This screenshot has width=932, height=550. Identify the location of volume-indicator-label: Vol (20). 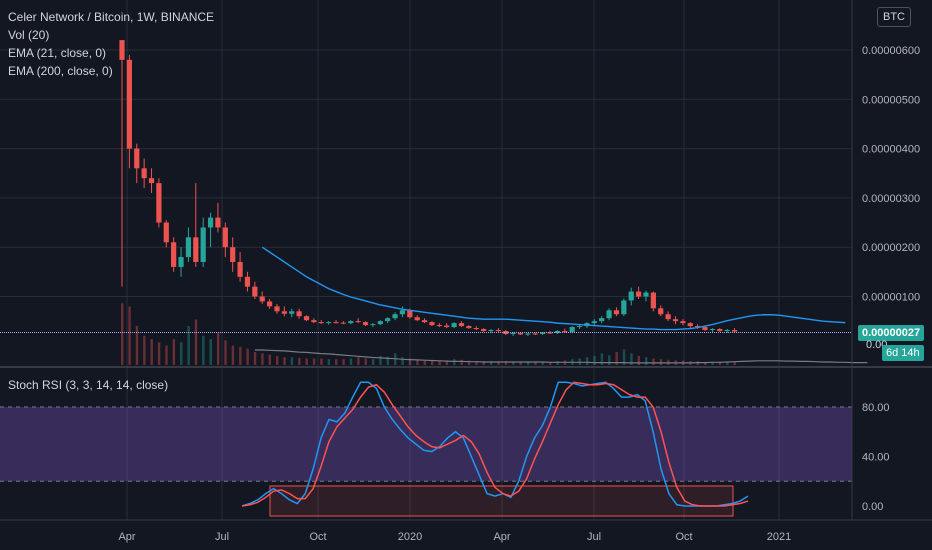
(29, 35).